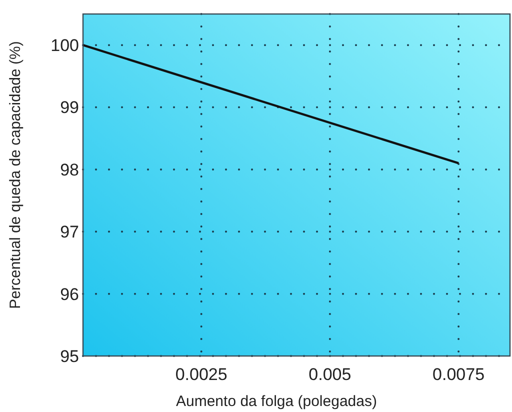 The image size is (512, 412). What do you see at coordinates (69, 294) in the screenshot?
I see `y-tick-label: 96` at bounding box center [69, 294].